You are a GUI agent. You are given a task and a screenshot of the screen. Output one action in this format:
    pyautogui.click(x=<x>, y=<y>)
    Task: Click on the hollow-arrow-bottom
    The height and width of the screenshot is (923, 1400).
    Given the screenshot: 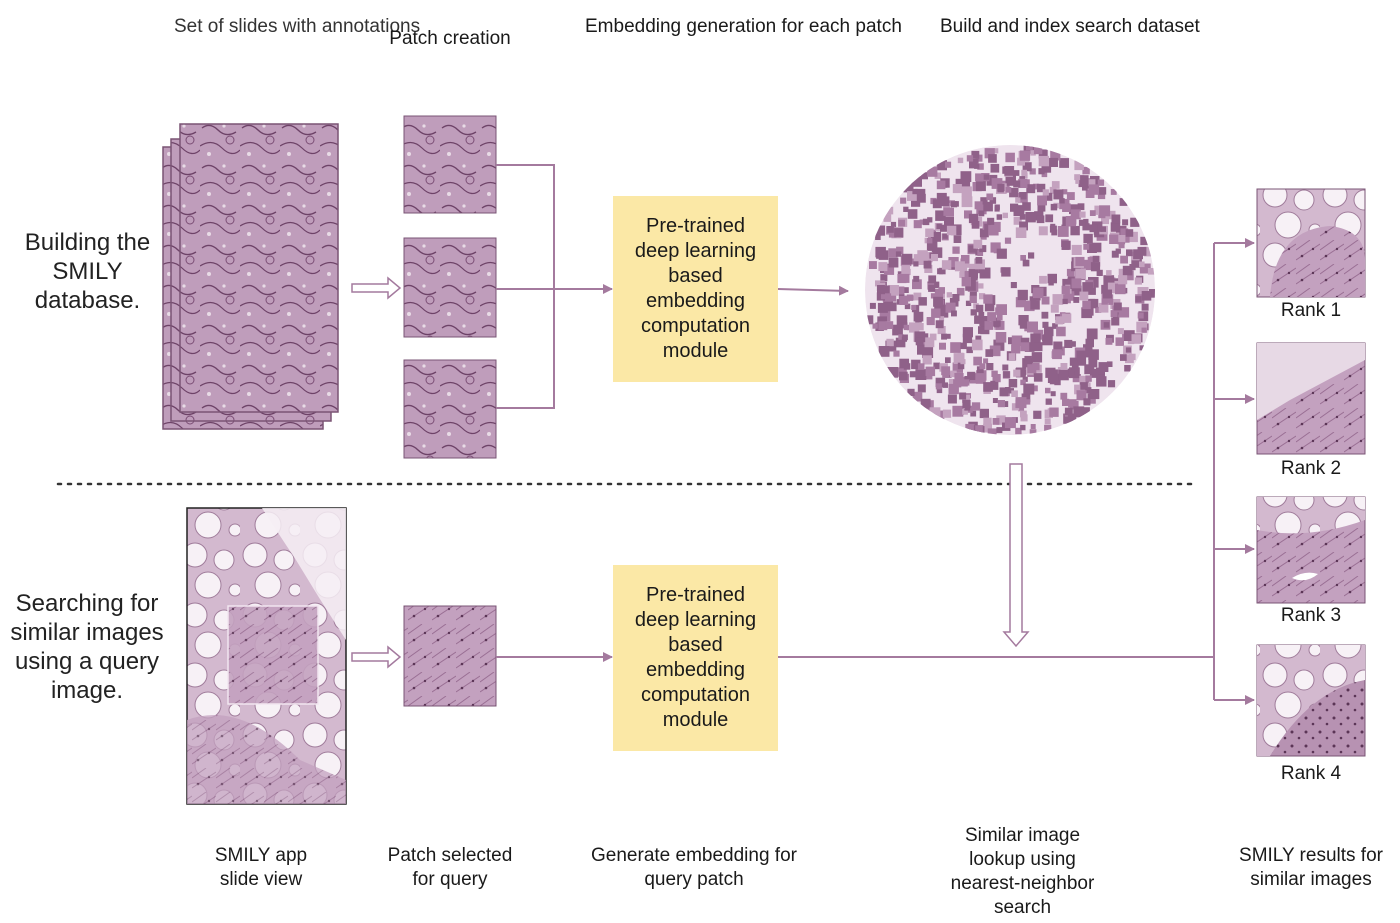 What is the action you would take?
    pyautogui.click(x=376, y=657)
    